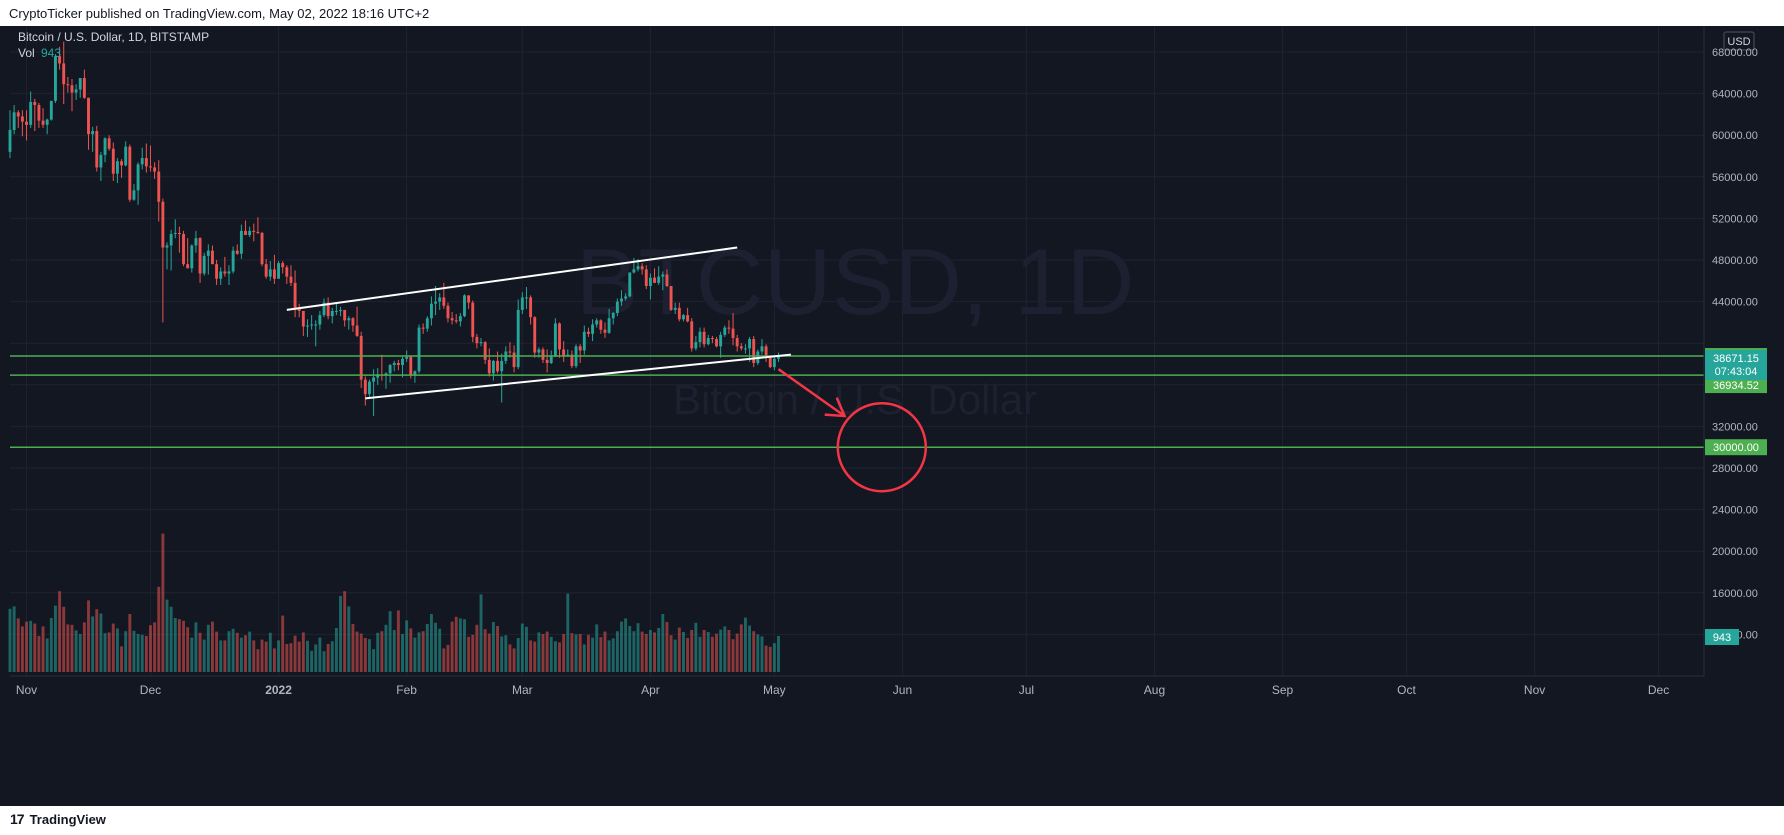 The height and width of the screenshot is (835, 1784). What do you see at coordinates (1283, 690) in the screenshot?
I see `time-tick-label: Sep` at bounding box center [1283, 690].